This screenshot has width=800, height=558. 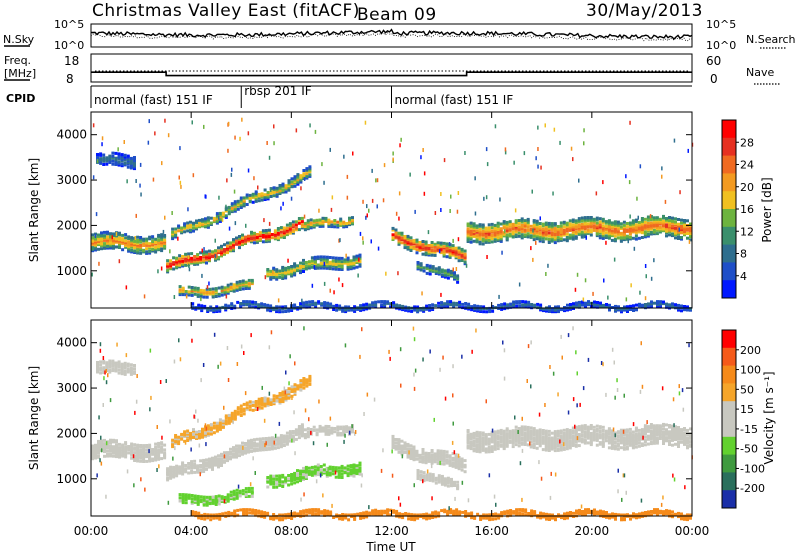 What do you see at coordinates (397, 15) in the screenshot?
I see `beam-label: Beam 09` at bounding box center [397, 15].